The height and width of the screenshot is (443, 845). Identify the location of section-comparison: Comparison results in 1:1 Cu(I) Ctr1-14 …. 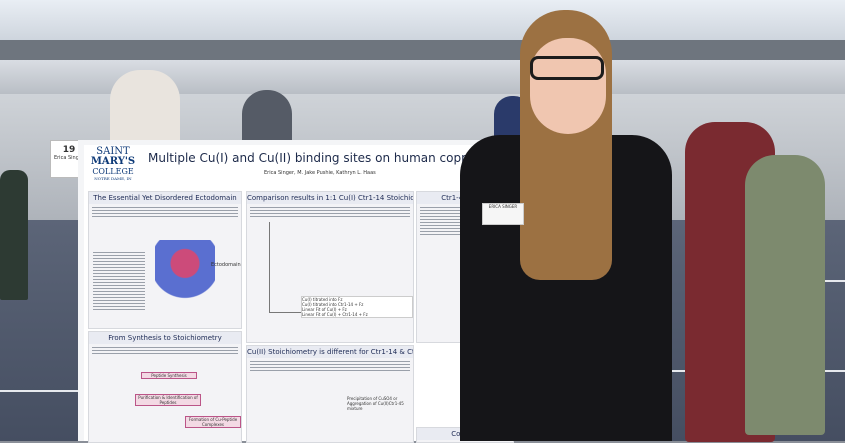
(330, 267).